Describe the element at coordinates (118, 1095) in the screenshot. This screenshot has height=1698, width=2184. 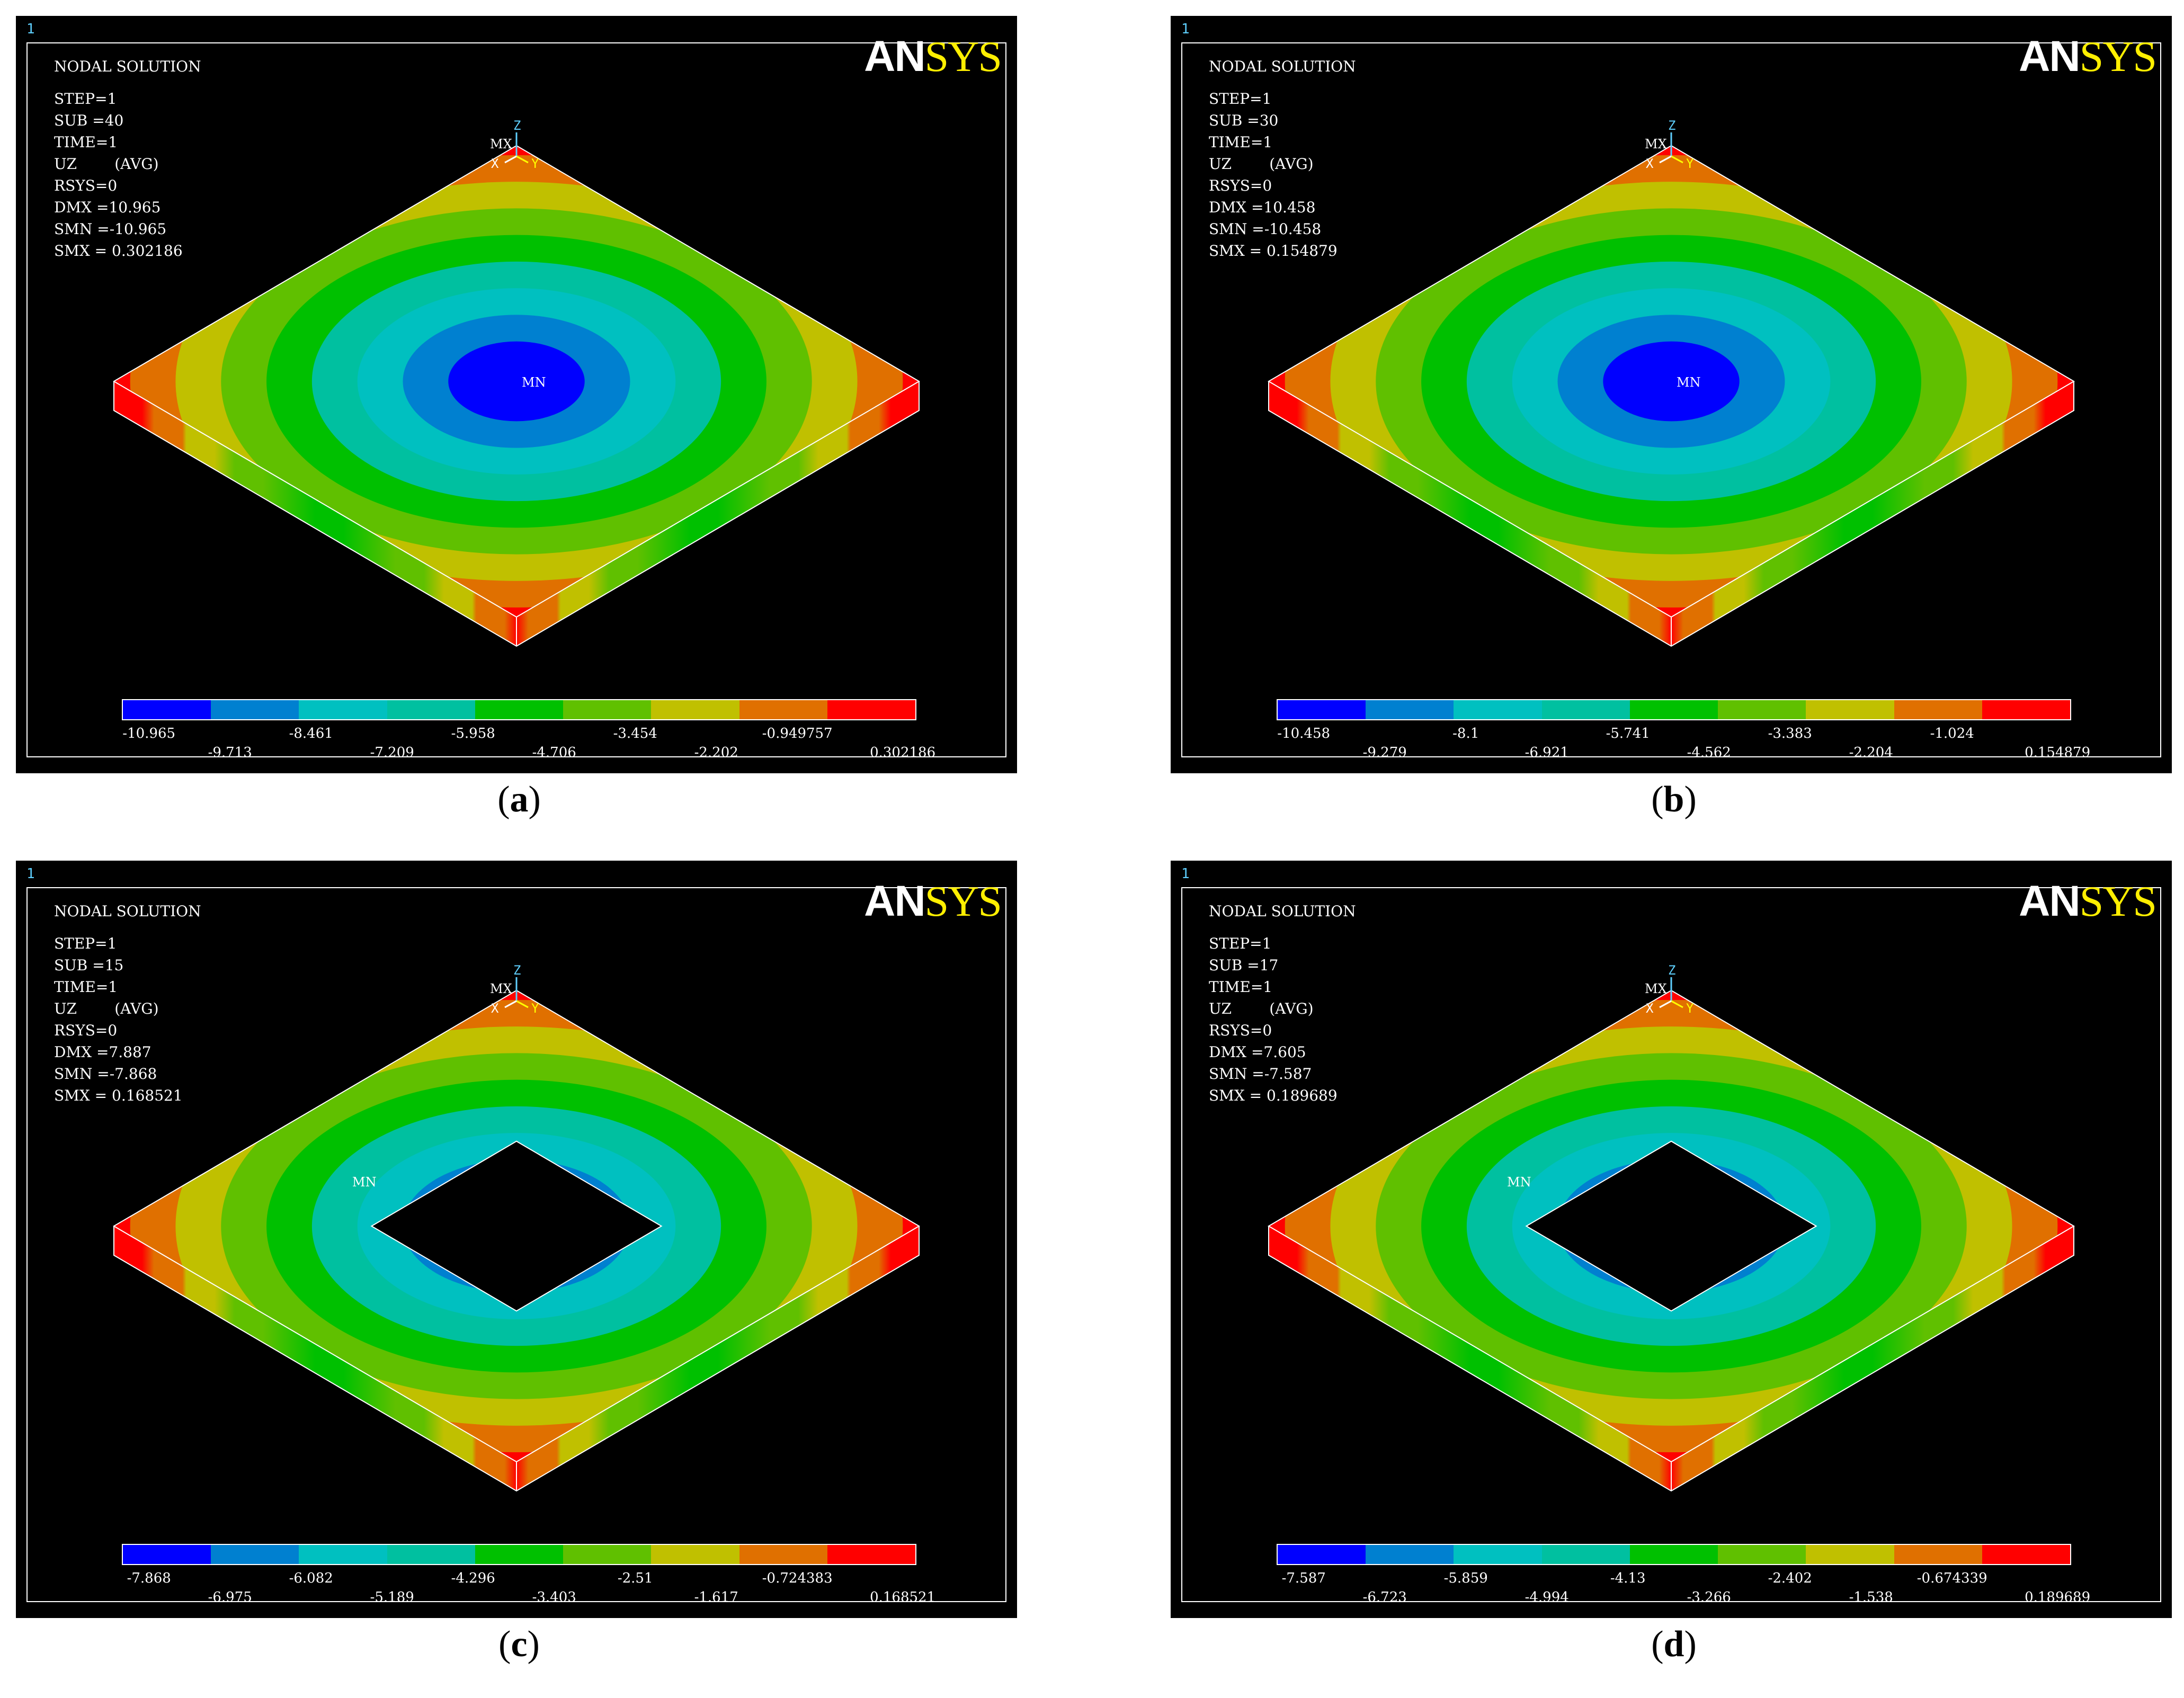
I see `info-line: SMX = 0.168521` at that location.